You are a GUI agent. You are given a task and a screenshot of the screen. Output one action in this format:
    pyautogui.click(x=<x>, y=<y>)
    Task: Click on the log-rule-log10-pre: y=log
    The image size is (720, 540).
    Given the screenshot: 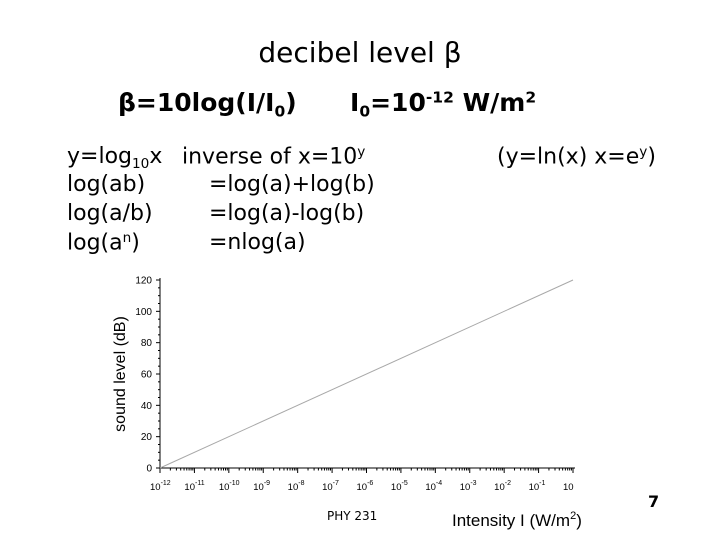 What is the action you would take?
    pyautogui.click(x=99, y=156)
    